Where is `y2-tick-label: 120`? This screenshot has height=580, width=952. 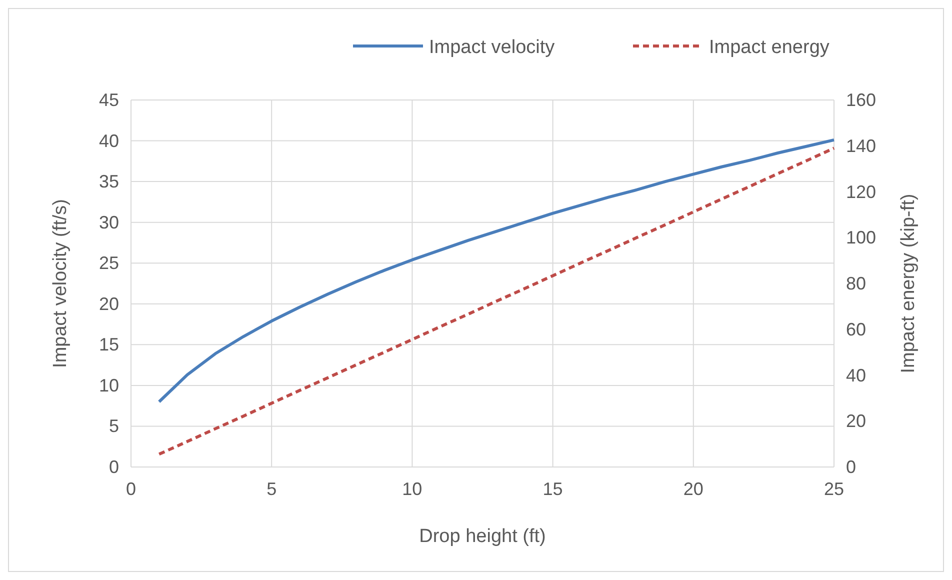
y2-tick-label: 120 is located at coordinates (861, 192).